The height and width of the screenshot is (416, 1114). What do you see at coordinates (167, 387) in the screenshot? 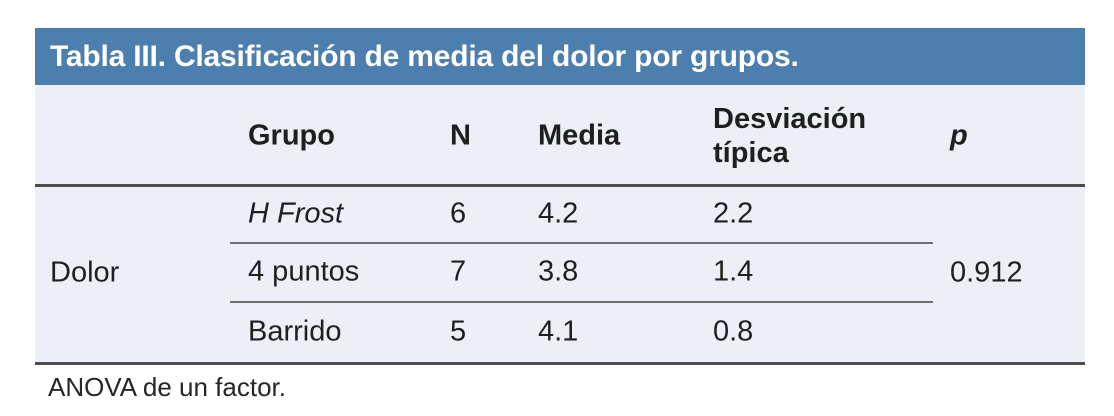
I see `table-footnote: ANOVA de un factor.` at bounding box center [167, 387].